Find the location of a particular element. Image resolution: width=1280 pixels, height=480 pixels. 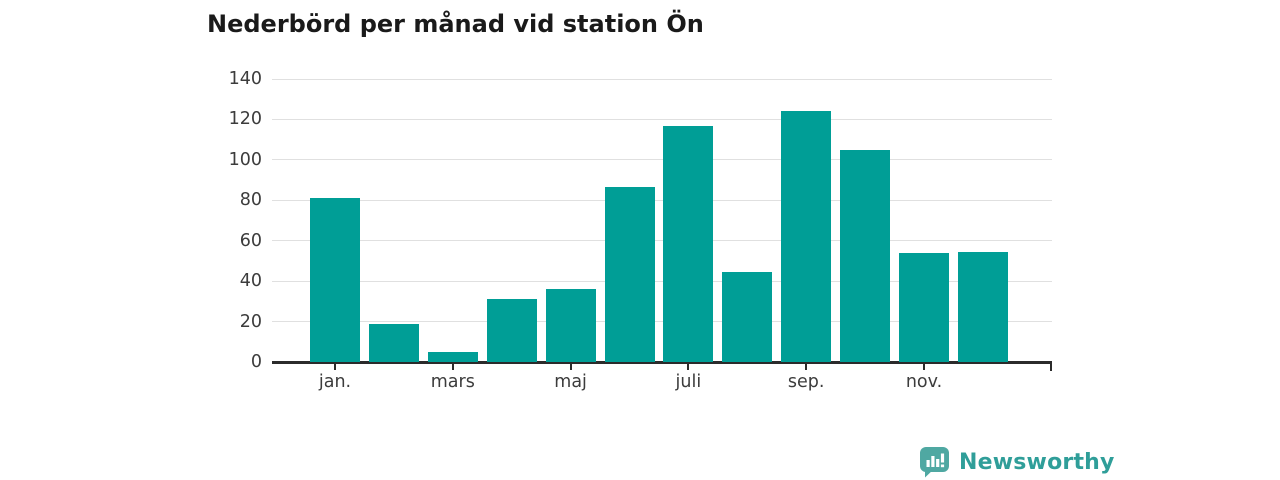

x-axis-end-tick is located at coordinates (1050, 366).